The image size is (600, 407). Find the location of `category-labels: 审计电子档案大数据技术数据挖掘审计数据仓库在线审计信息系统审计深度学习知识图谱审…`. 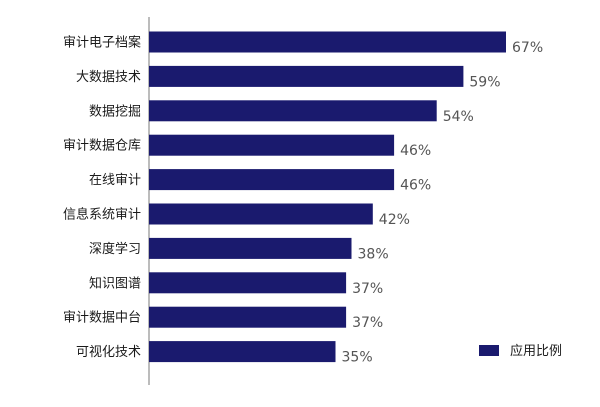

category-labels: 审计电子档案大数据技术数据挖掘审计数据仓库在线审计信息系统审计深度学习知识图谱审… is located at coordinates (102, 198).